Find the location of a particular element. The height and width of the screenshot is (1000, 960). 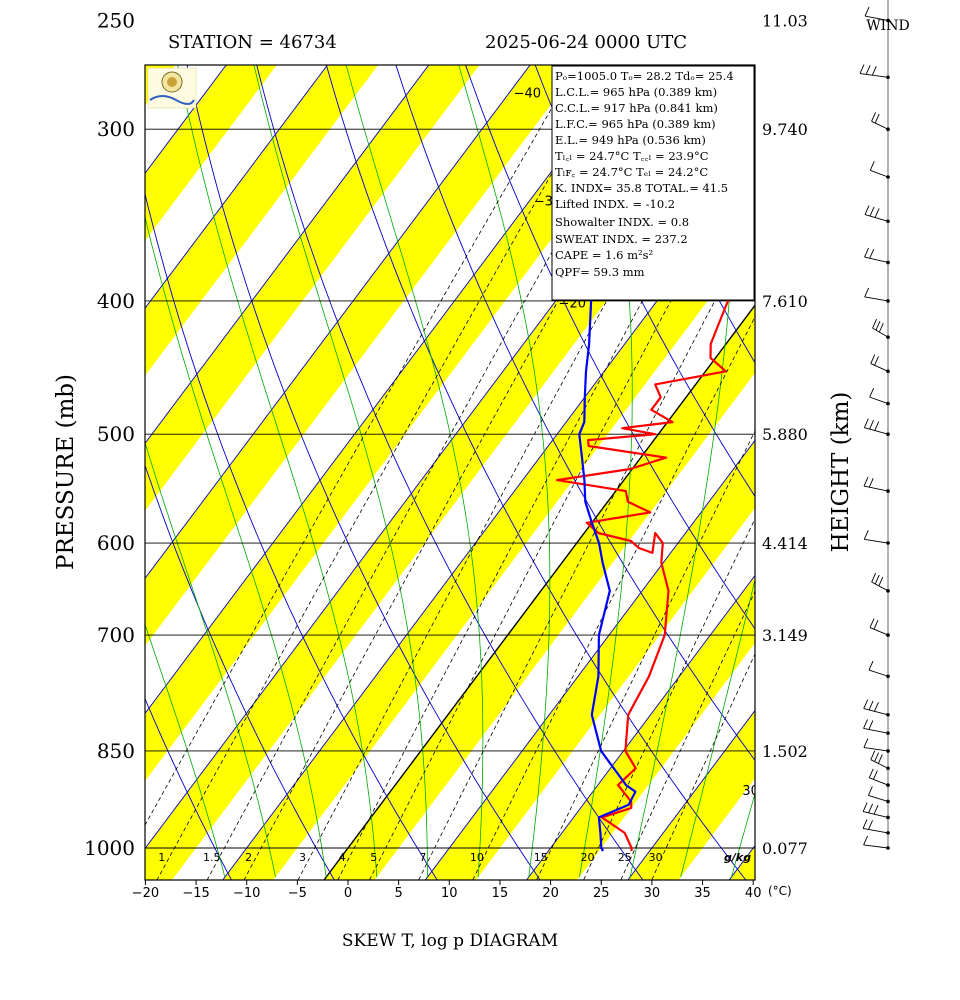

x-tick-label: 10 is located at coordinates (449, 893).